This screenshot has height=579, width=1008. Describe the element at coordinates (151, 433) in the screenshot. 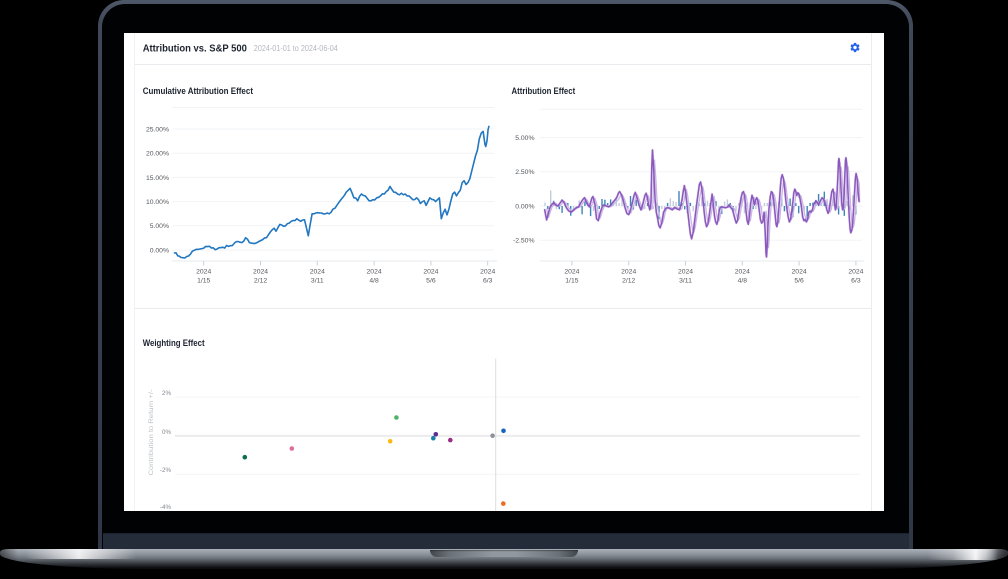

I see `svg-text: Contribution to Return +/-` at that location.